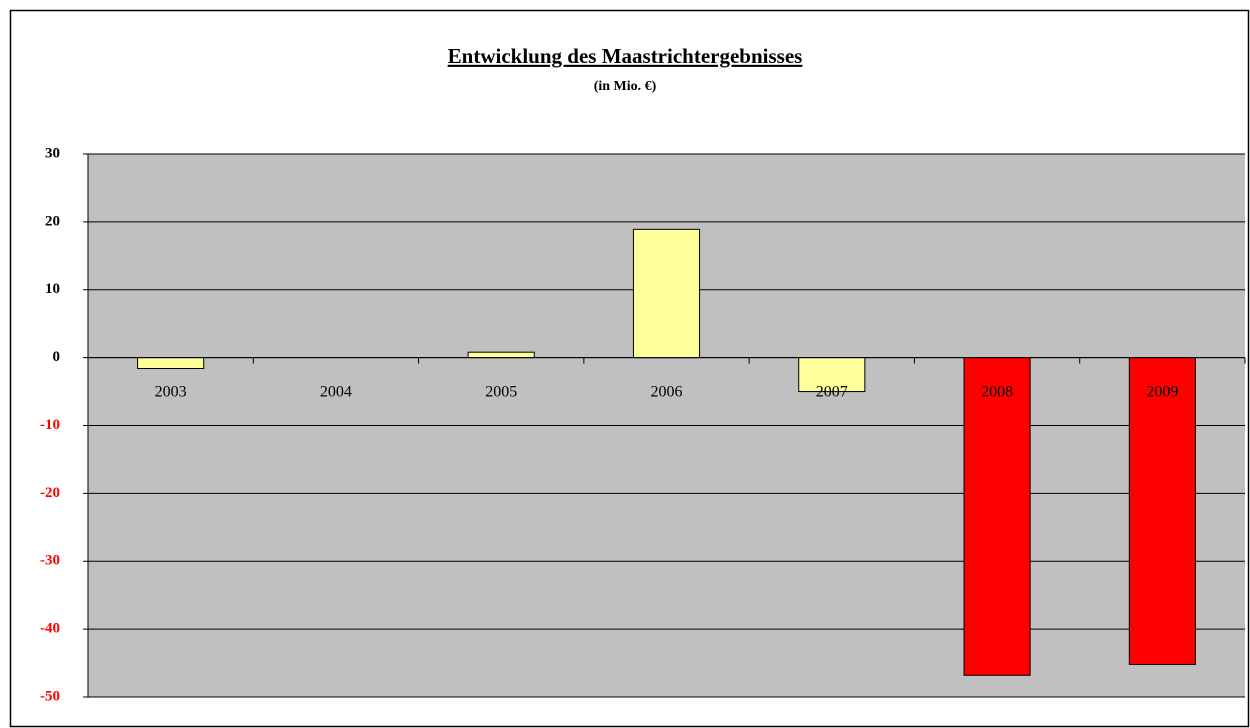 Image resolution: width=1250 pixels, height=728 pixels. Describe the element at coordinates (336, 391) in the screenshot. I see `x-tick-label: 2004` at that location.